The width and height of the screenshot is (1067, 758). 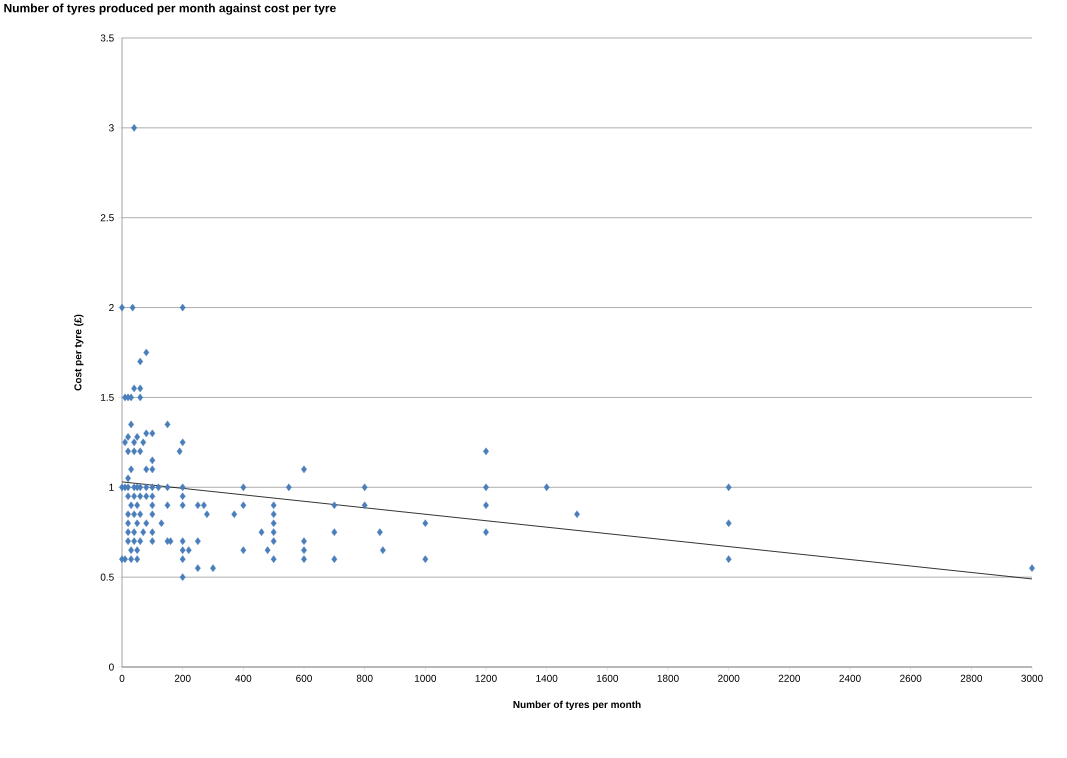 I want to click on x-tick-label: 1000, so click(x=425, y=678).